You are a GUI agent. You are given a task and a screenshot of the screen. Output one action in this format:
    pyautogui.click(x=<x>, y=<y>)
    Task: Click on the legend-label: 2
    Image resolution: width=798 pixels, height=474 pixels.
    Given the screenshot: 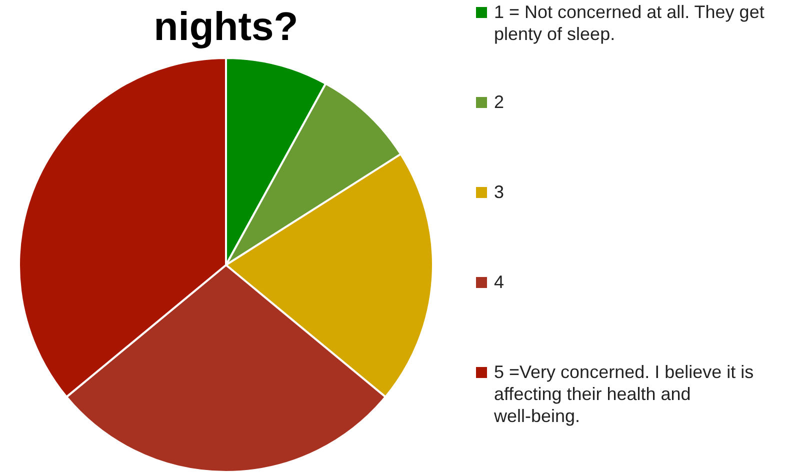 What is the action you would take?
    pyautogui.click(x=499, y=102)
    